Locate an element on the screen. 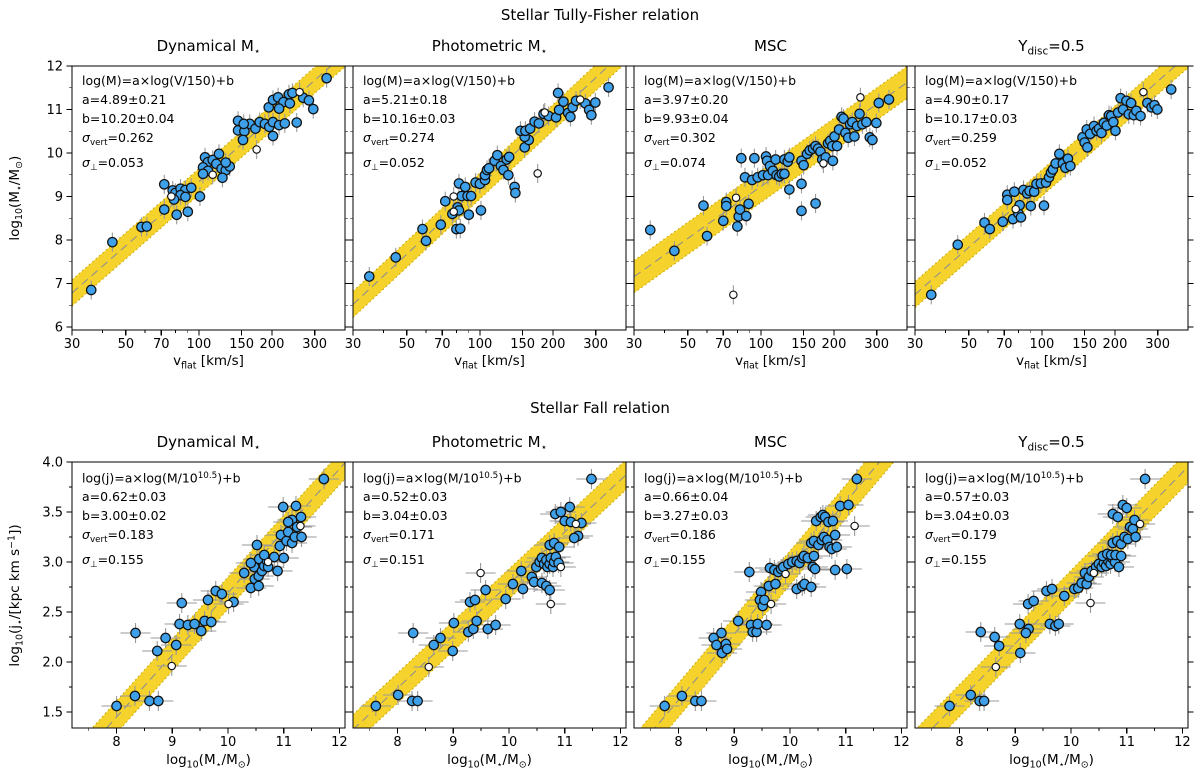 This screenshot has width=1200, height=782. fit-stats-line: σ⊥=0.052 is located at coordinates (956, 164).